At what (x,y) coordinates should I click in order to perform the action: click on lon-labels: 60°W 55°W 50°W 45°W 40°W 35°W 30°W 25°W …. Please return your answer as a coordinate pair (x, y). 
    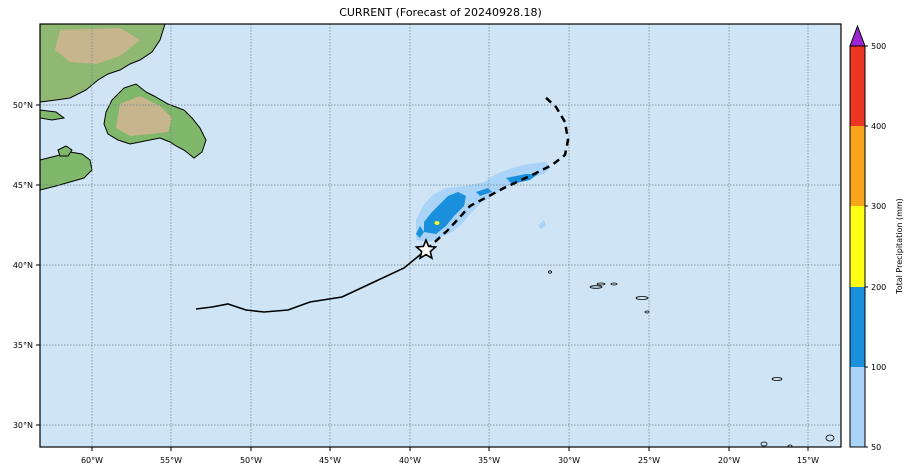
    Looking at the image, I should click on (450, 460).